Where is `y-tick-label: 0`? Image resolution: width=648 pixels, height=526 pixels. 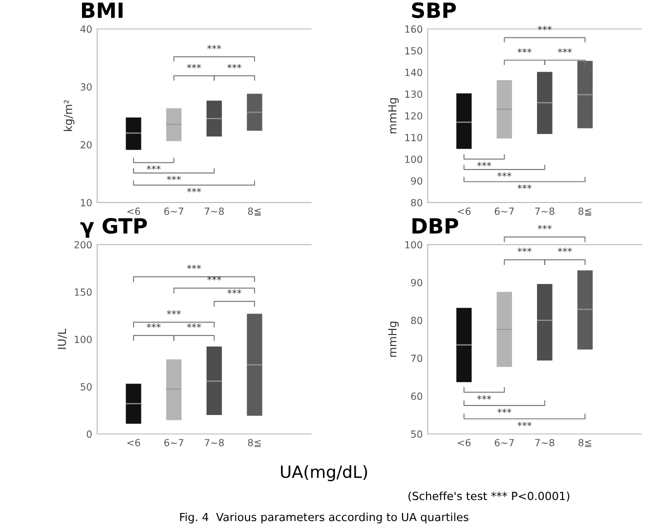
y-tick-label: 0 is located at coordinates (89, 434).